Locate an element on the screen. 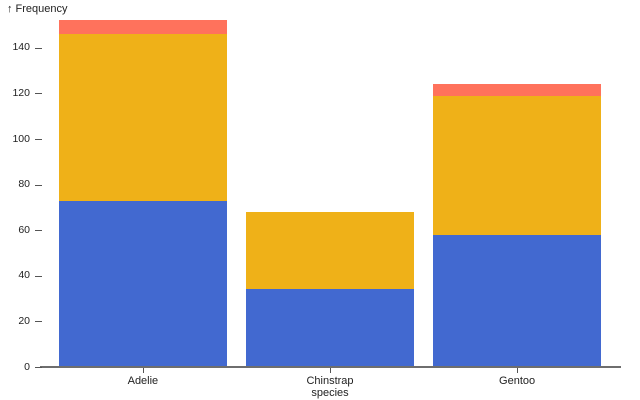  x-tick-chinstrap is located at coordinates (330, 370).